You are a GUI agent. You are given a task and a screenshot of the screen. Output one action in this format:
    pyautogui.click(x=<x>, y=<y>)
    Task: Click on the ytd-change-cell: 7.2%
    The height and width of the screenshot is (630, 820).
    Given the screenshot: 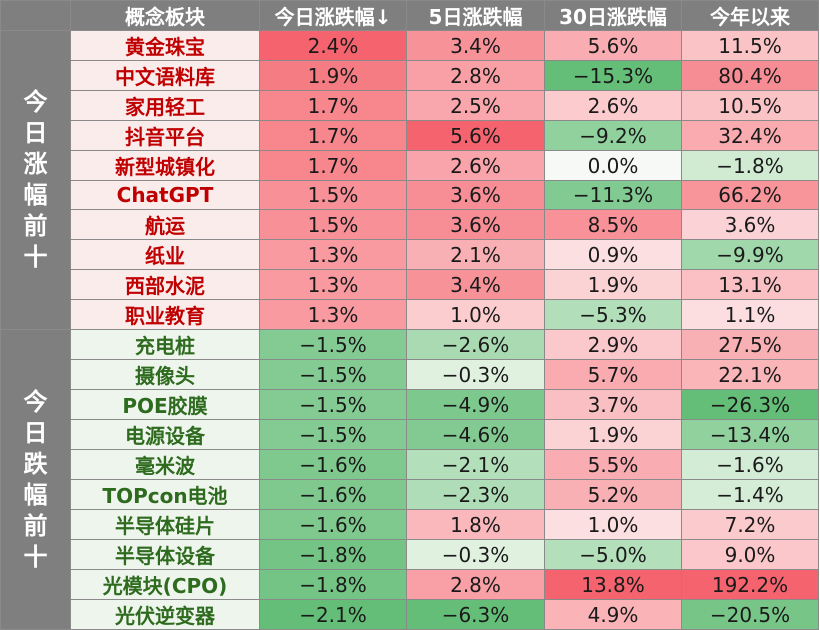 What is the action you would take?
    pyautogui.click(x=750, y=524)
    